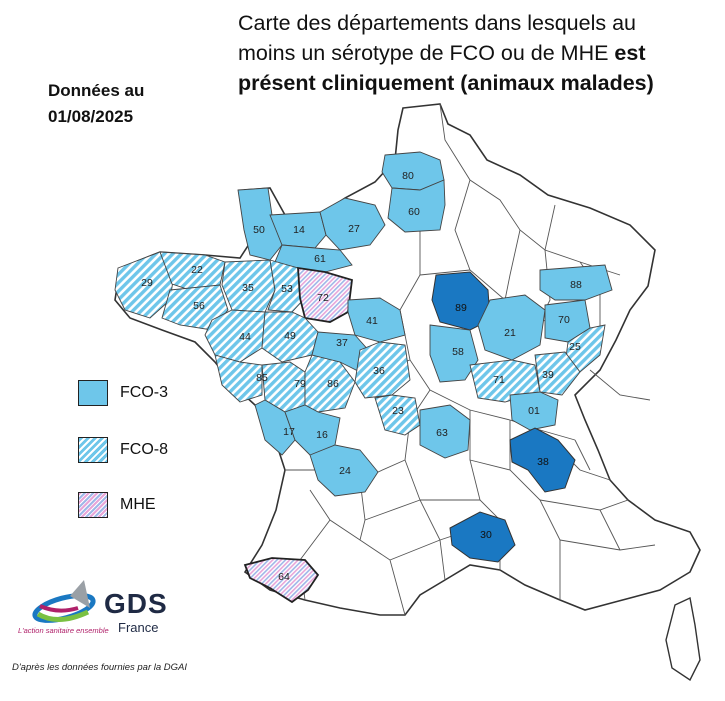  I want to click on label-61: 61, so click(320, 259).